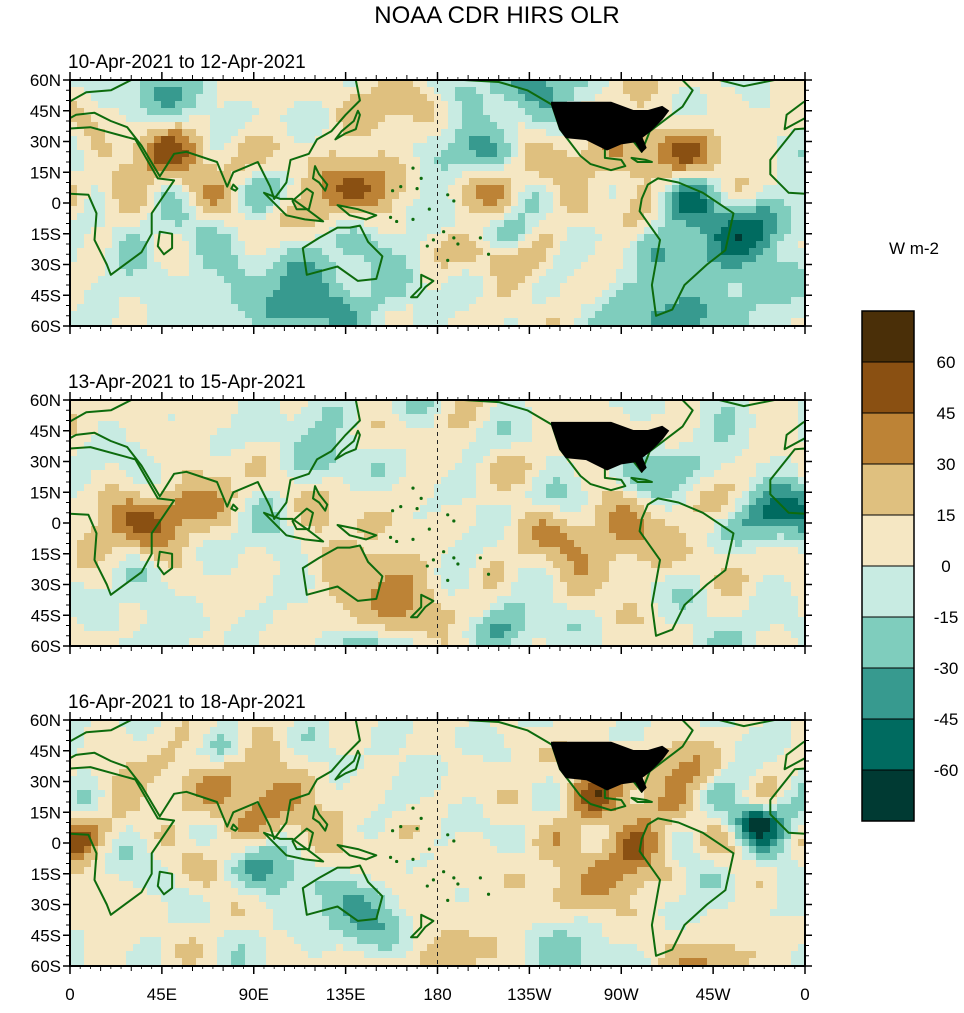  Describe the element at coordinates (254, 994) in the screenshot. I see `lon-tick-label: 90E` at that location.